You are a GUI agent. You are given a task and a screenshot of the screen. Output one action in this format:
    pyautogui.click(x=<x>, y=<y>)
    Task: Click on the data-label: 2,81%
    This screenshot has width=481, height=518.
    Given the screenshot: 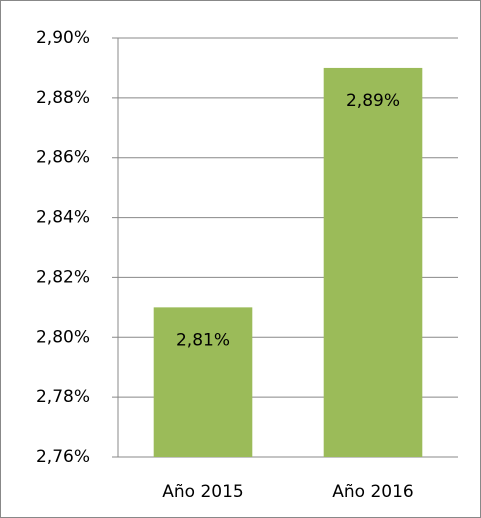 What is the action you would take?
    pyautogui.click(x=203, y=340)
    